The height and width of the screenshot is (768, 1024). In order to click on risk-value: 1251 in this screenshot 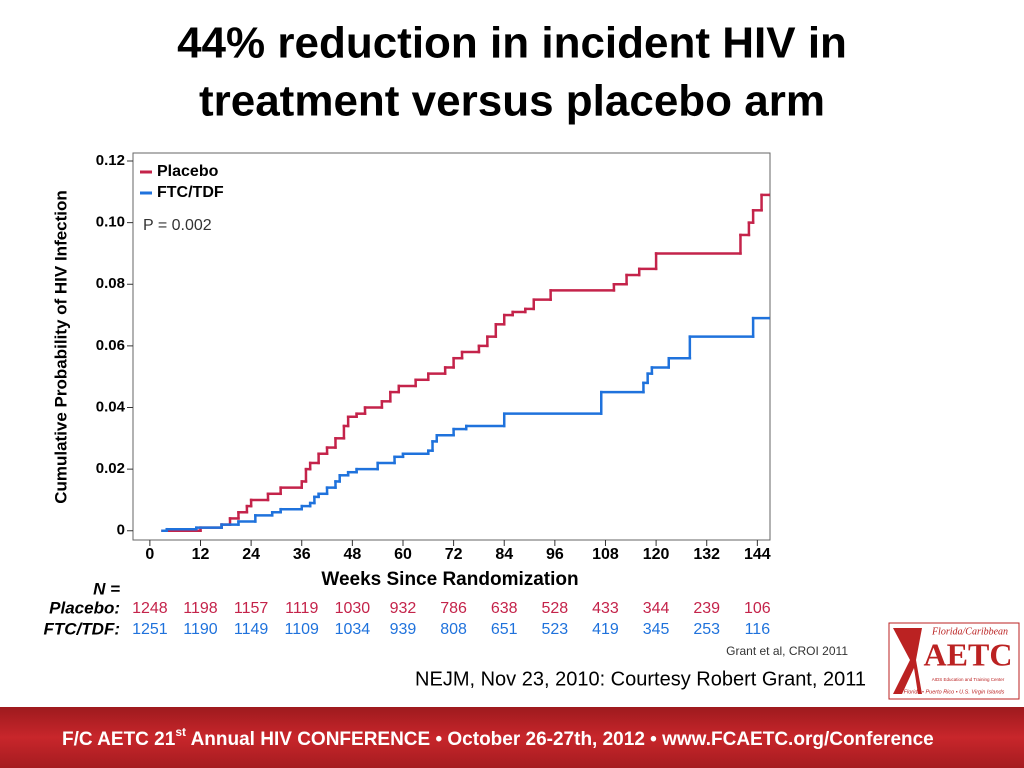, I will do `click(150, 629)`.